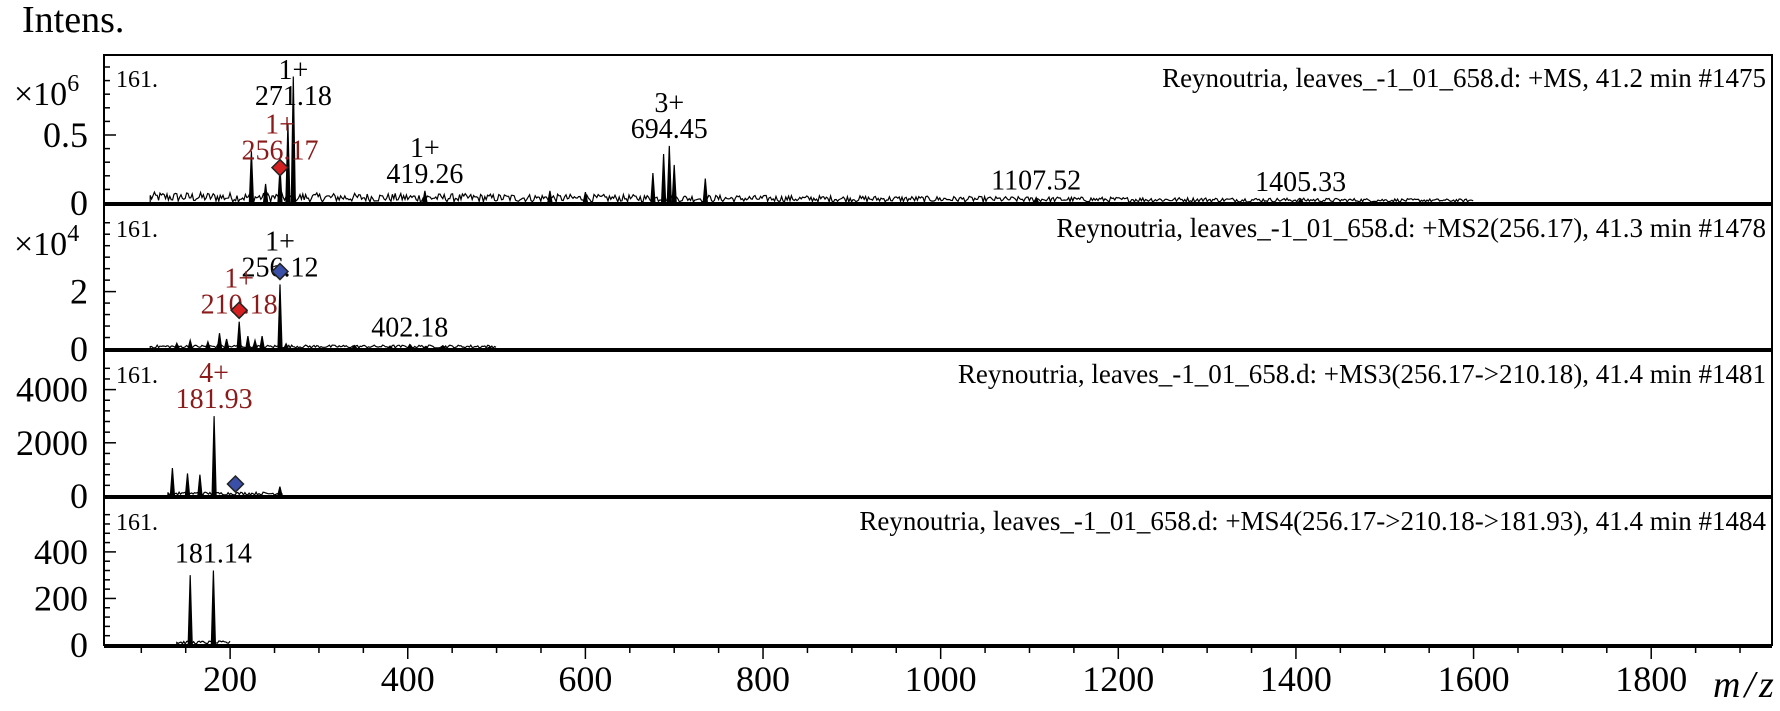 The width and height of the screenshot is (1780, 711). Describe the element at coordinates (73, 84) in the screenshot. I see `y-scale-exponent: 6` at that location.